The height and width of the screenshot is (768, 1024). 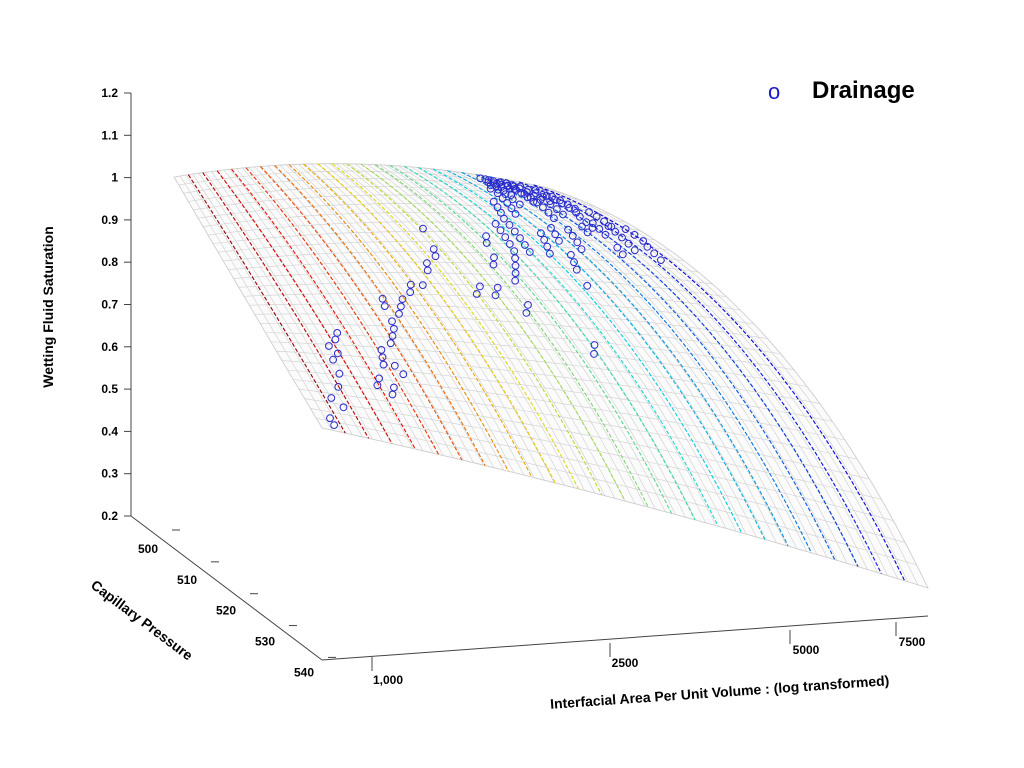 What do you see at coordinates (226, 588) in the screenshot?
I see `y-axis-line` at bounding box center [226, 588].